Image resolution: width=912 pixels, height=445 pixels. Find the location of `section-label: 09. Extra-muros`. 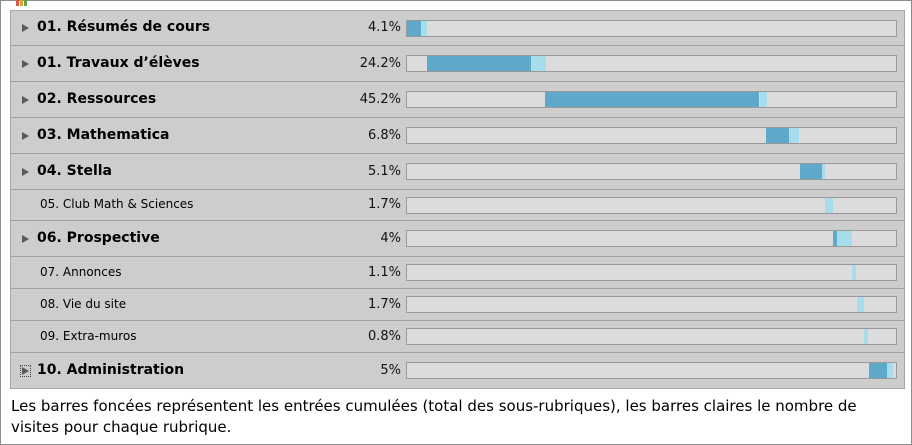

section-label: 09. Extra-muros is located at coordinates (88, 335).